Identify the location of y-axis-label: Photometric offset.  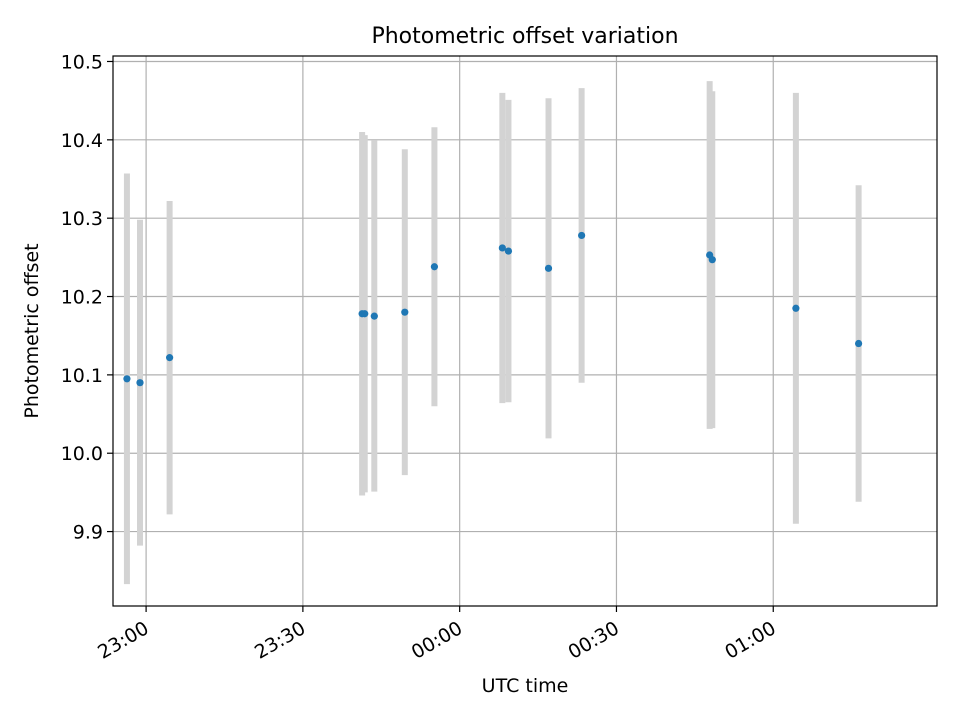
(32, 330).